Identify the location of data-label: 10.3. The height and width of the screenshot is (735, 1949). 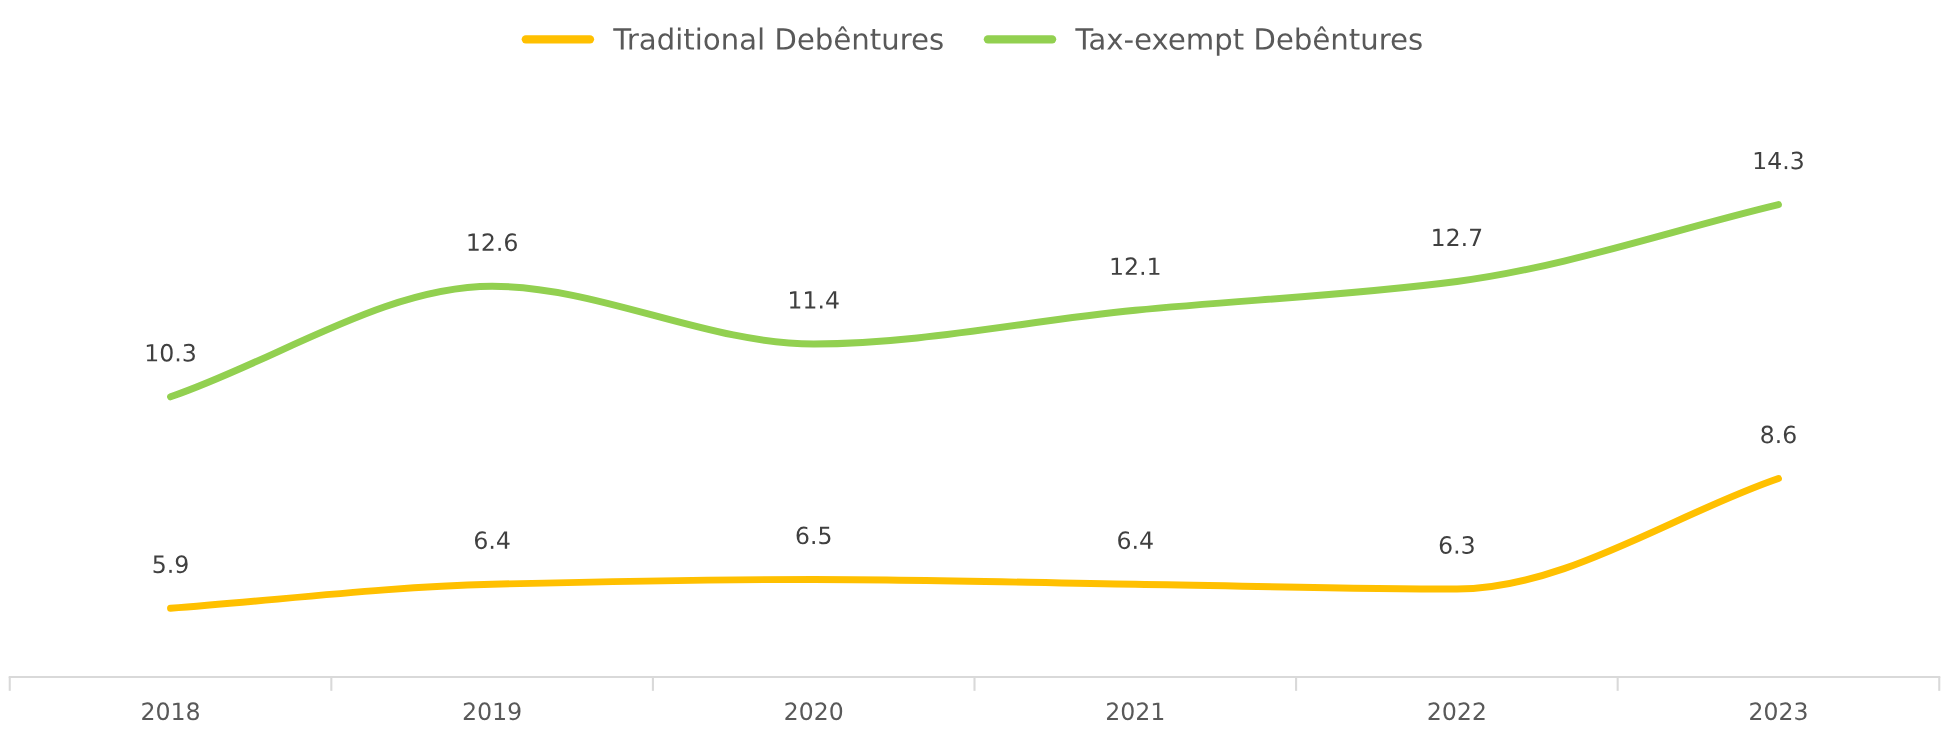
(170, 352).